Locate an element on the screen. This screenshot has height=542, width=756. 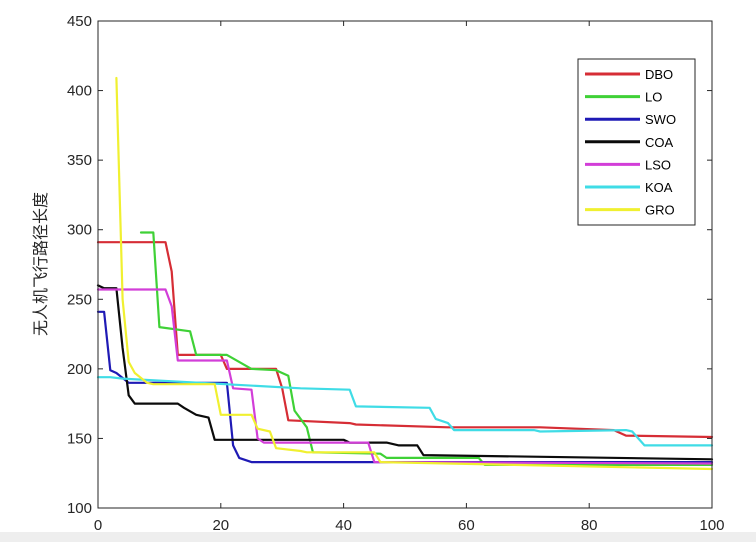
legend-label-lso: LSO is located at coordinates (658, 164).